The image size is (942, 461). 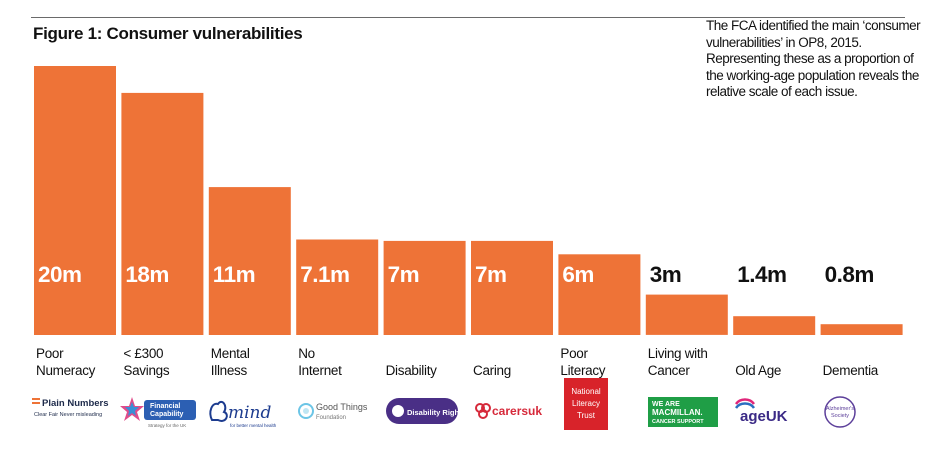 I want to click on macmillan-line2: MACMILLAN., so click(x=677, y=412).